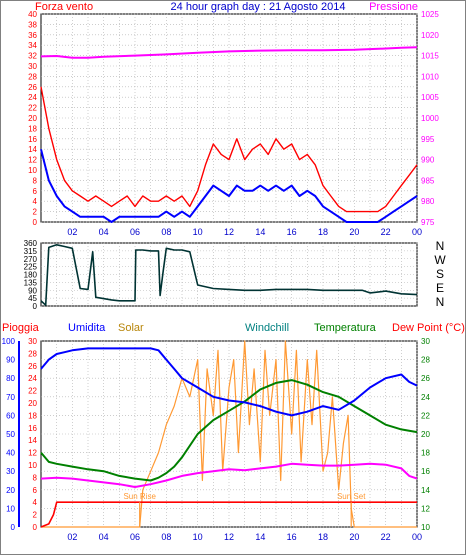  What do you see at coordinates (64, 7) in the screenshot?
I see `left-axis-title: Forza vento` at bounding box center [64, 7].